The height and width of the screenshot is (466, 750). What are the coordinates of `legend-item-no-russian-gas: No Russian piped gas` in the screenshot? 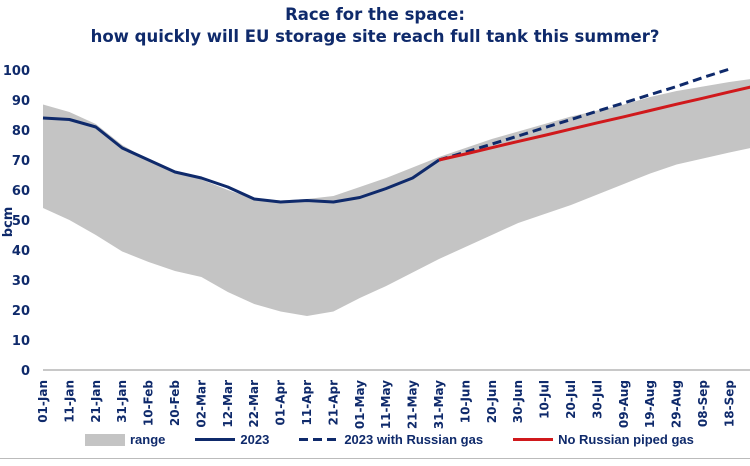 It's located at (603, 439).